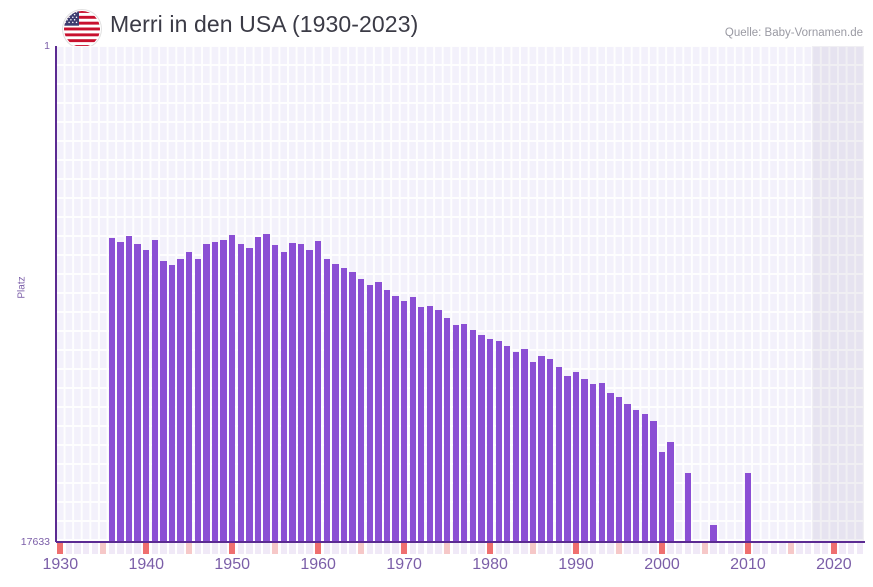 Image resolution: width=873 pixels, height=587 pixels. I want to click on bar-1946, so click(197, 400).